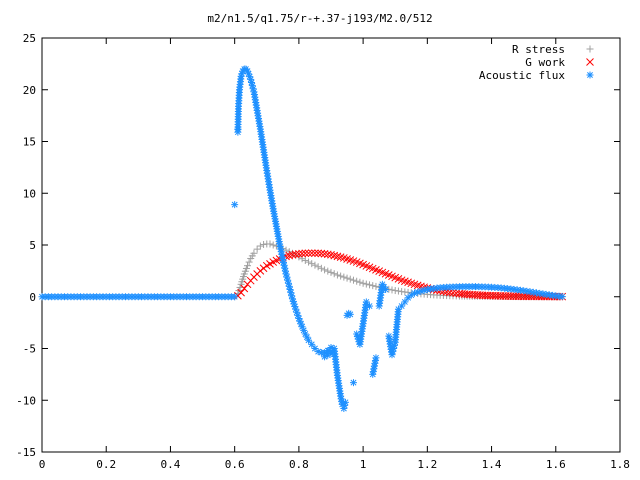 The image size is (640, 480). I want to click on y-tick-label: -10, so click(26, 400).